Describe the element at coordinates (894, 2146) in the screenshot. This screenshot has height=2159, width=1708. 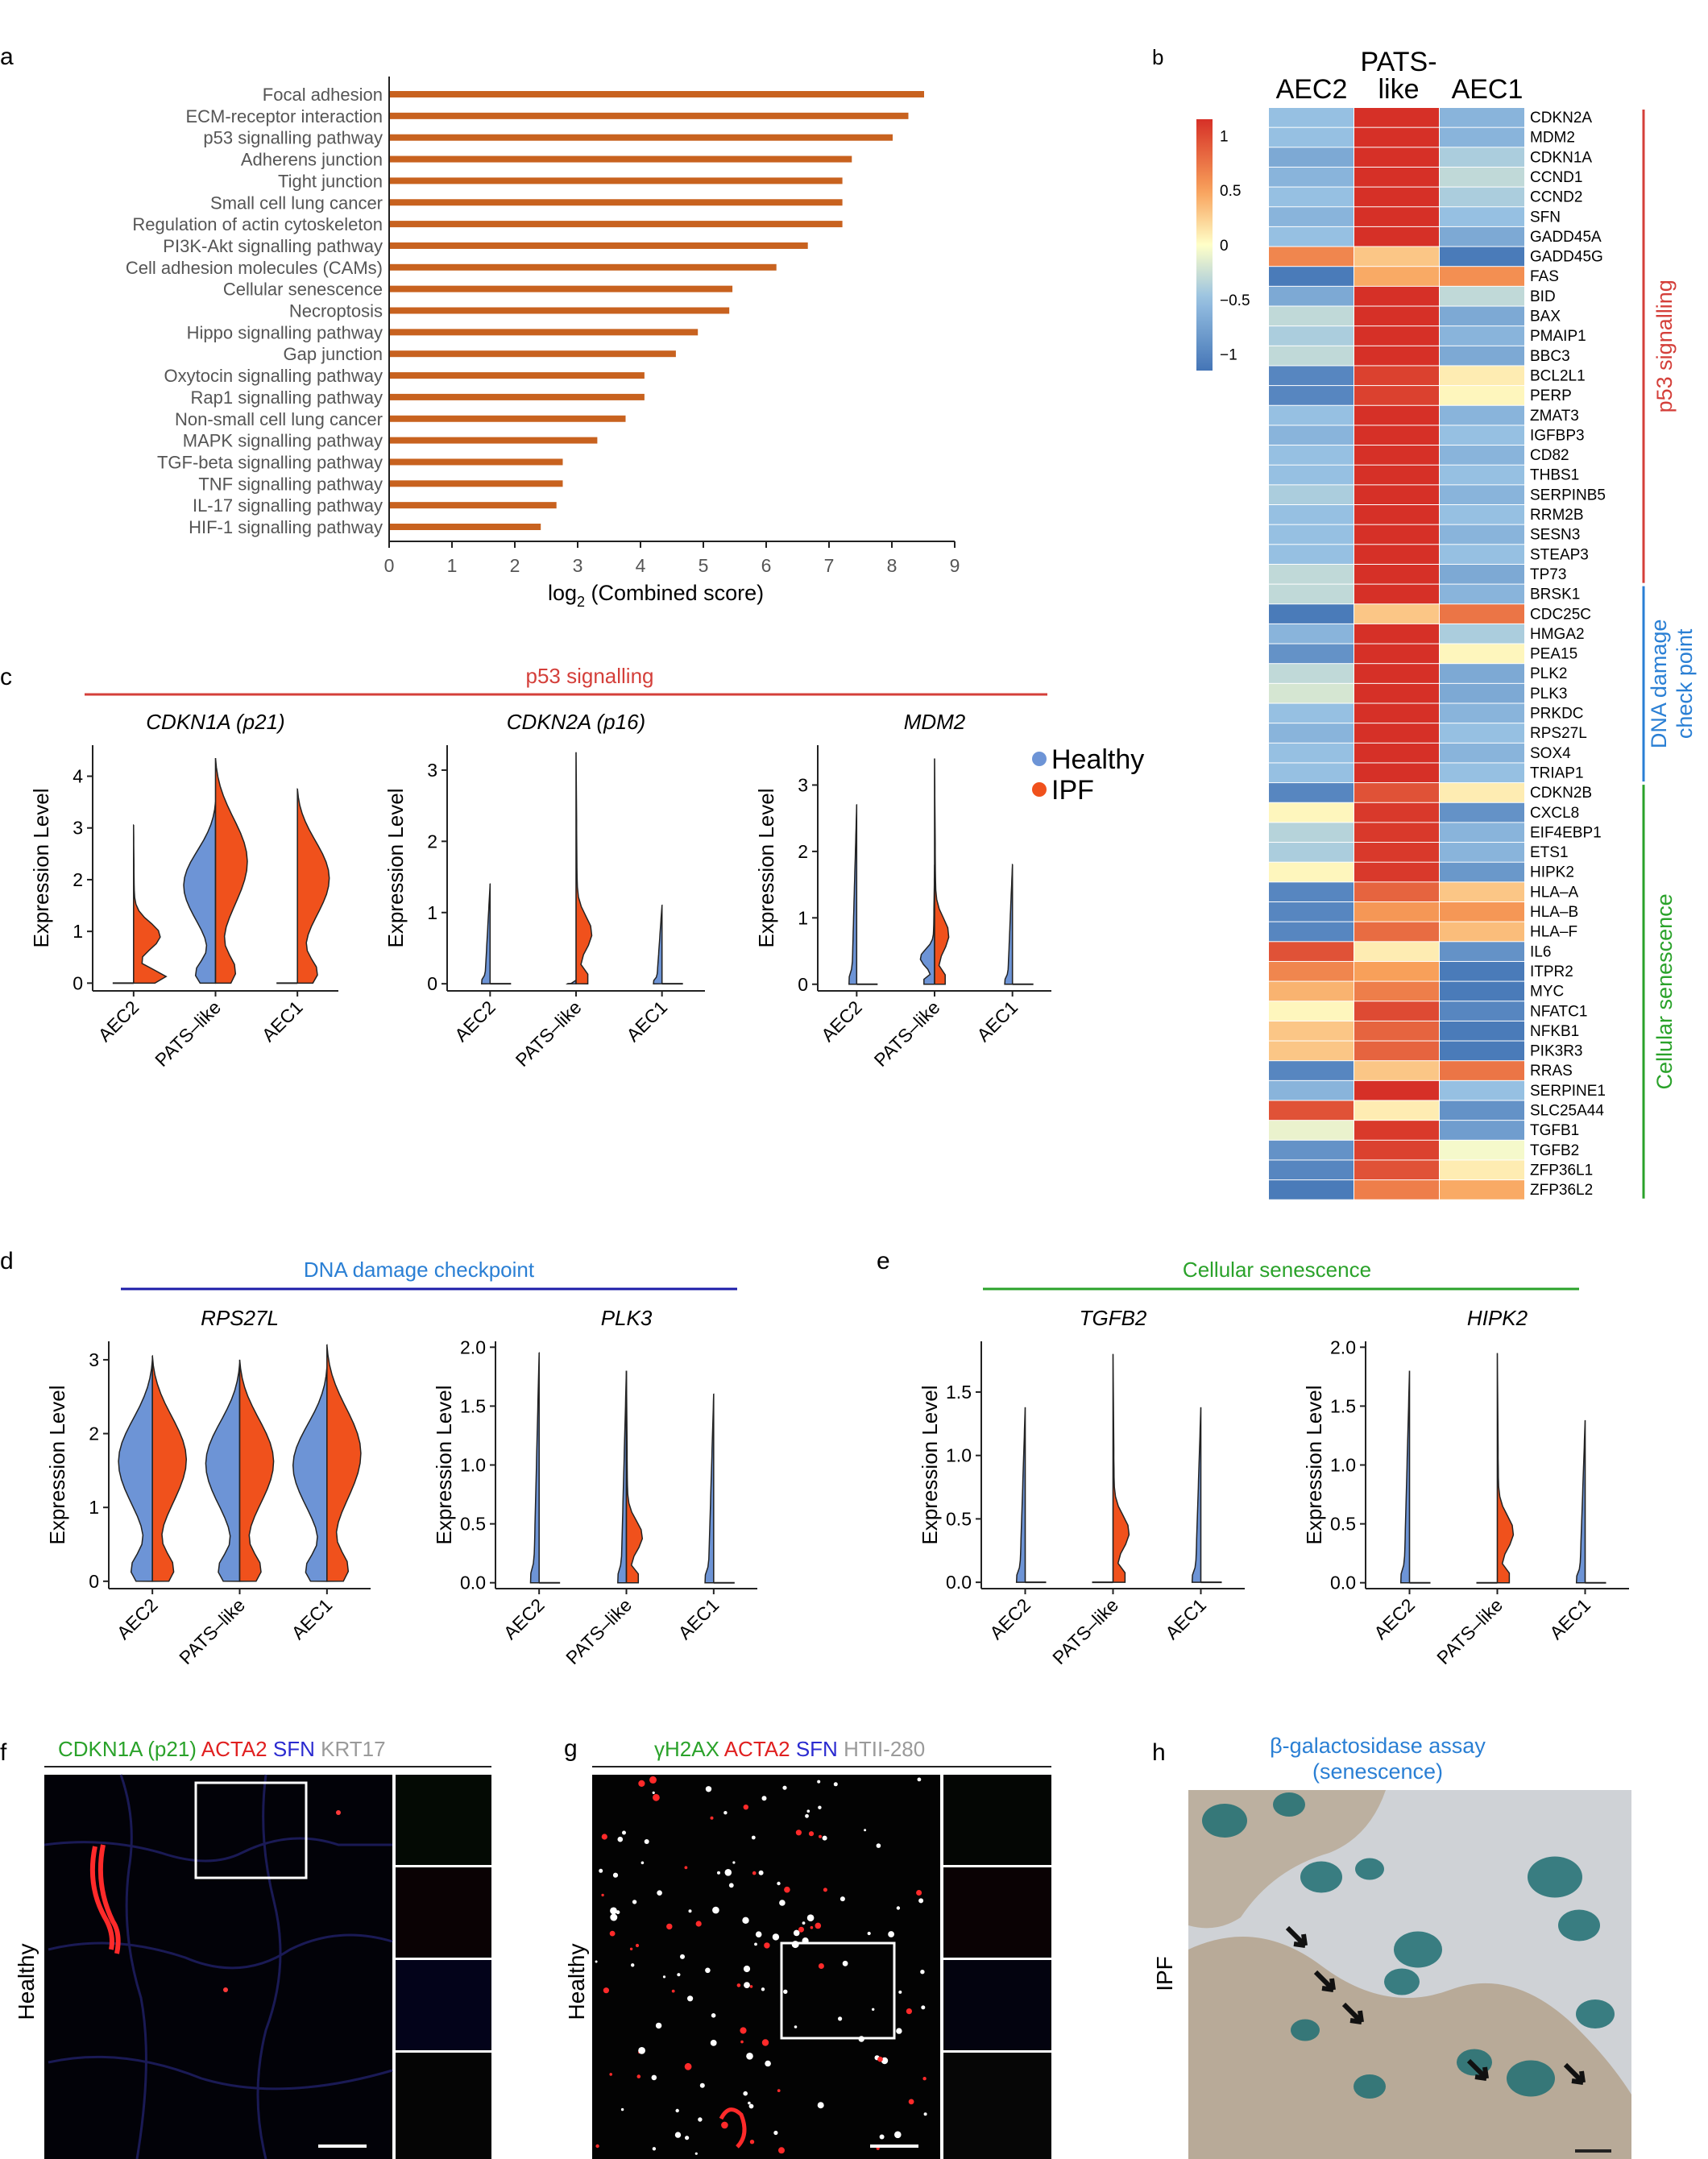
I see `panel-g-scale-bar` at that location.